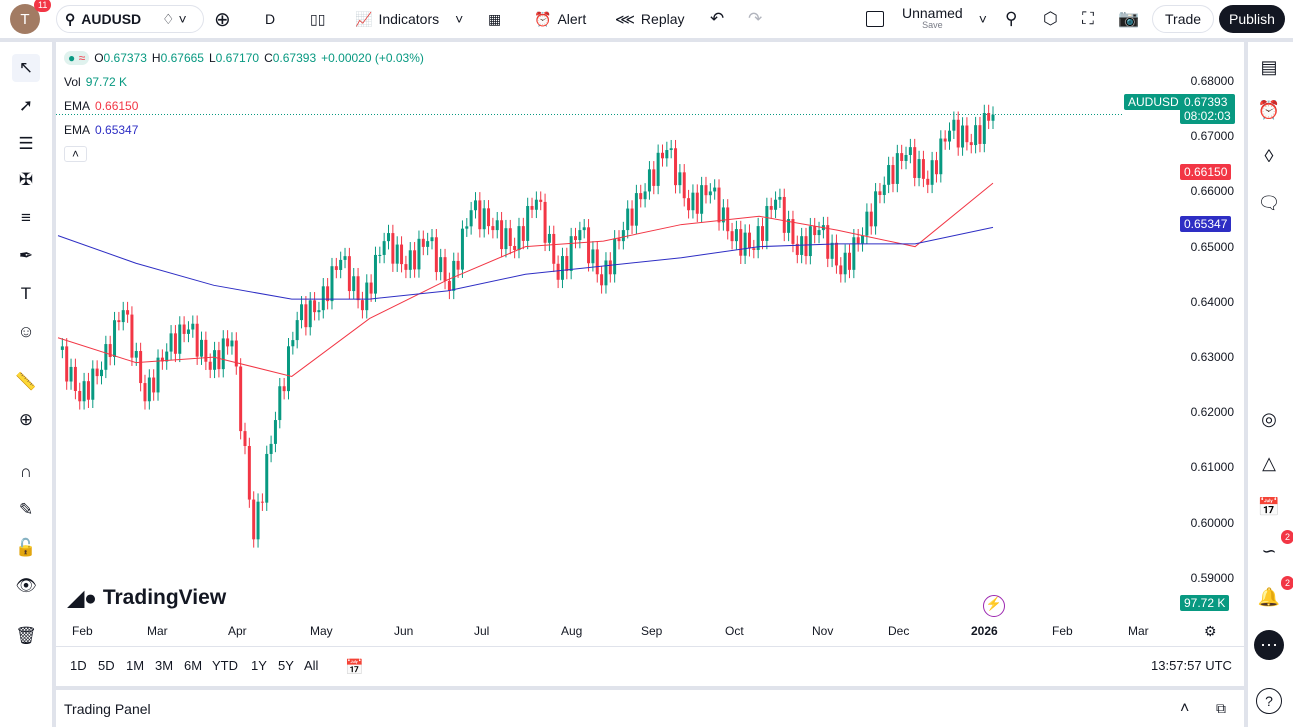 The width and height of the screenshot is (1293, 727). I want to click on symbol-price-label: AUDUSD, so click(1153, 102).